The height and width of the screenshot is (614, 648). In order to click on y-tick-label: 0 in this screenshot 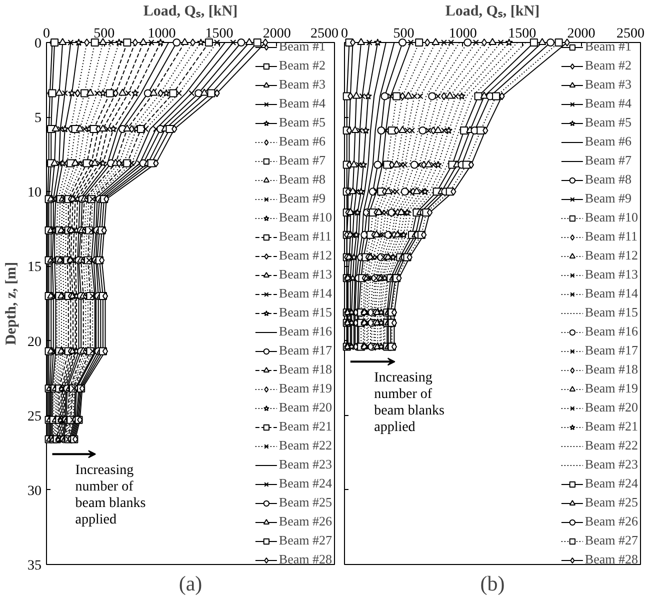, I will do `click(38, 44)`.